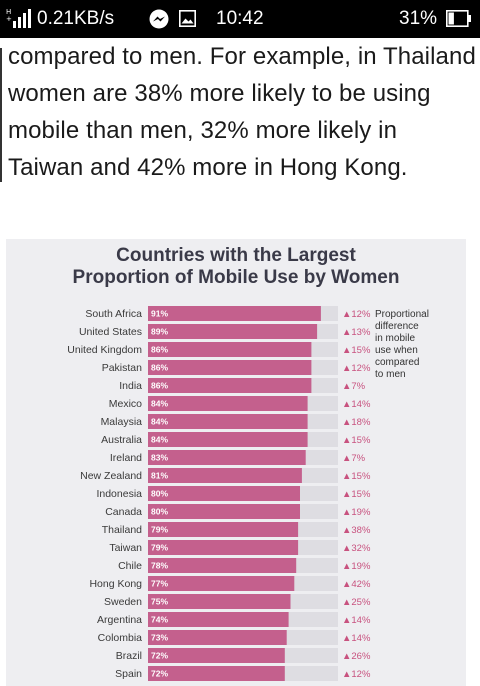 Image resolution: width=480 pixels, height=686 pixels. What do you see at coordinates (130, 566) in the screenshot?
I see `category-label: Chile` at bounding box center [130, 566].